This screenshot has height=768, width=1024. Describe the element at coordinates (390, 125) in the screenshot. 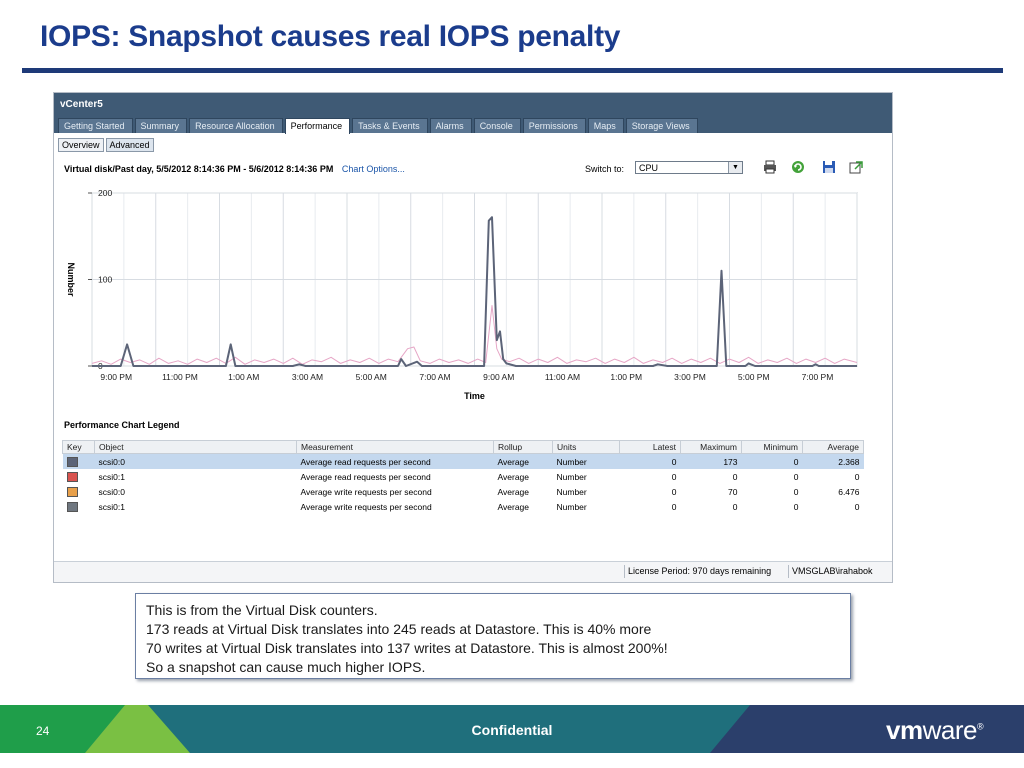

I see `tab-tasks-events: Tasks & Events` at that location.